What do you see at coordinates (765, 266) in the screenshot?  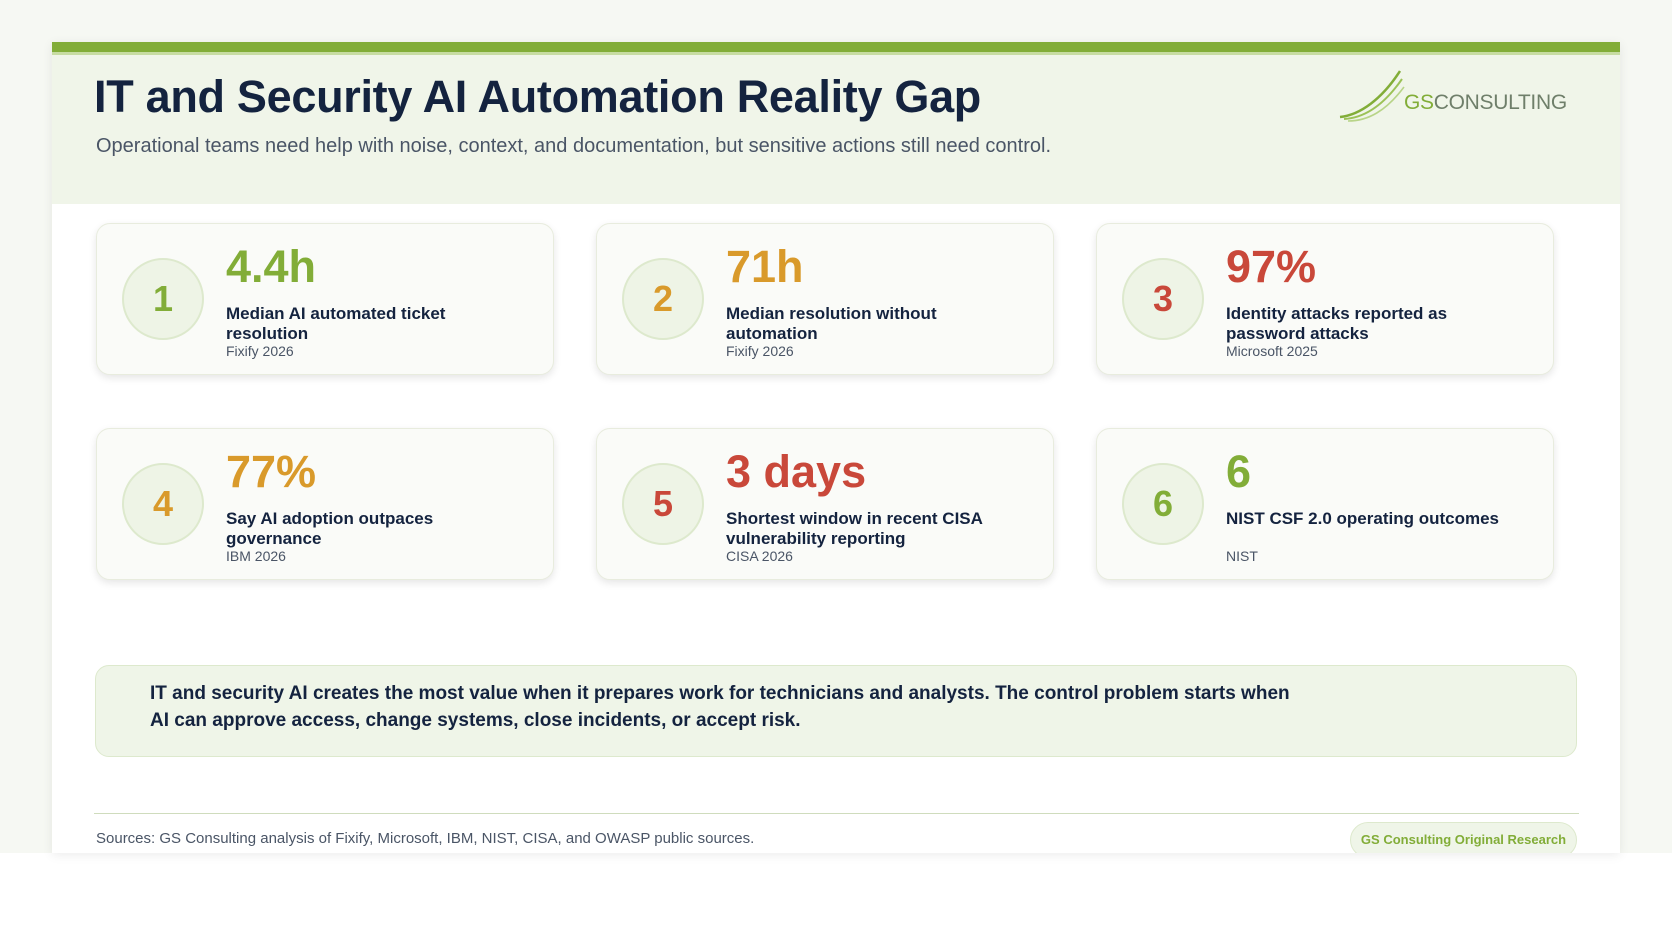 I see `stat-value: 71h` at bounding box center [765, 266].